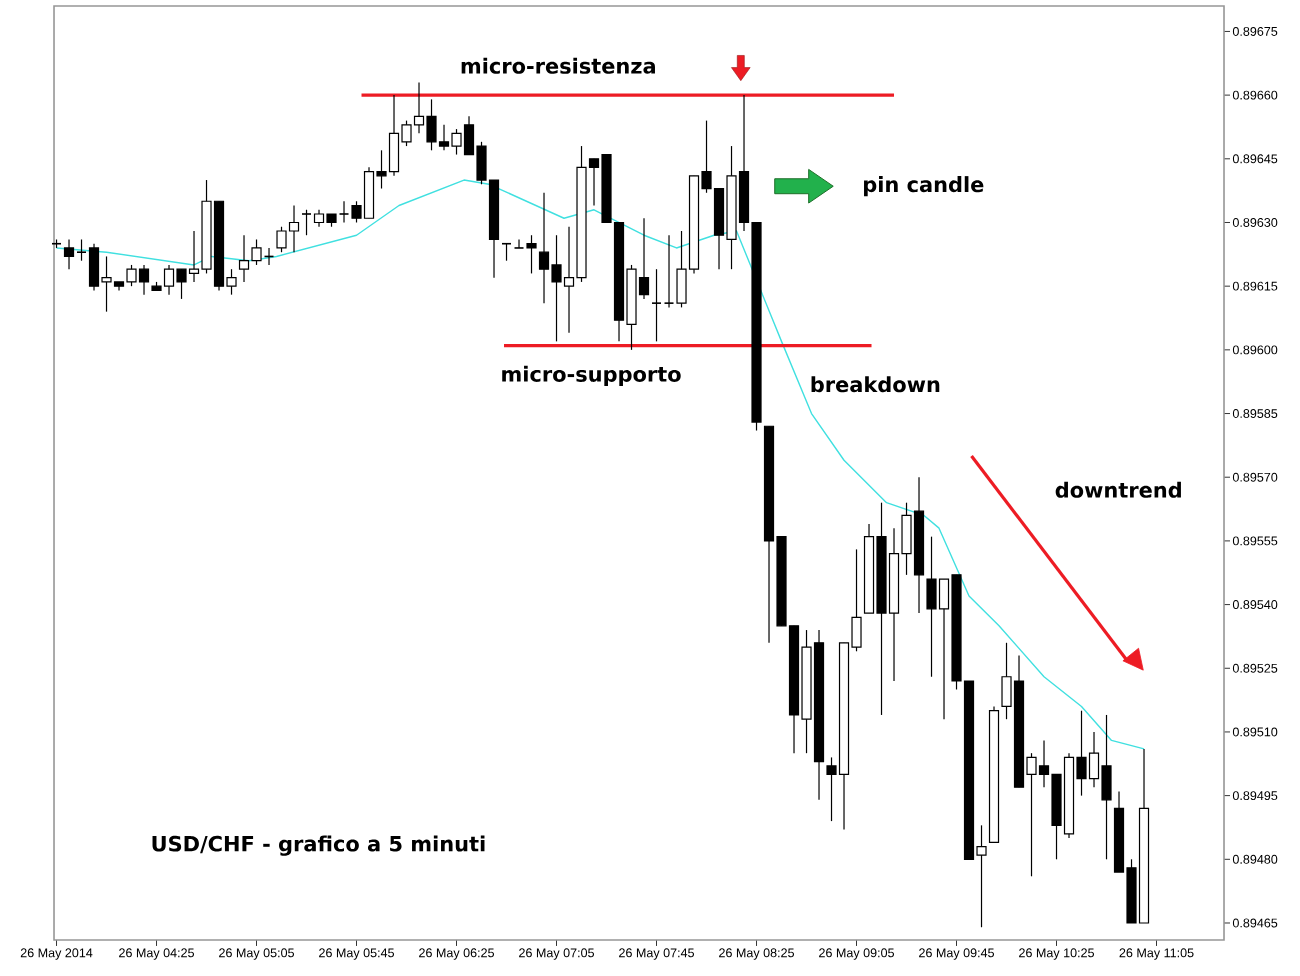  What do you see at coordinates (924, 186) in the screenshot?
I see `annotation: pin candle` at bounding box center [924, 186].